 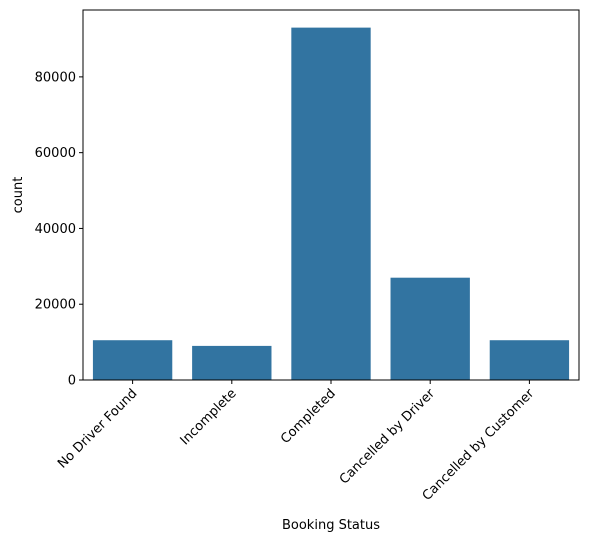 I want to click on x-tick-label: No Driver Found, so click(x=97, y=428).